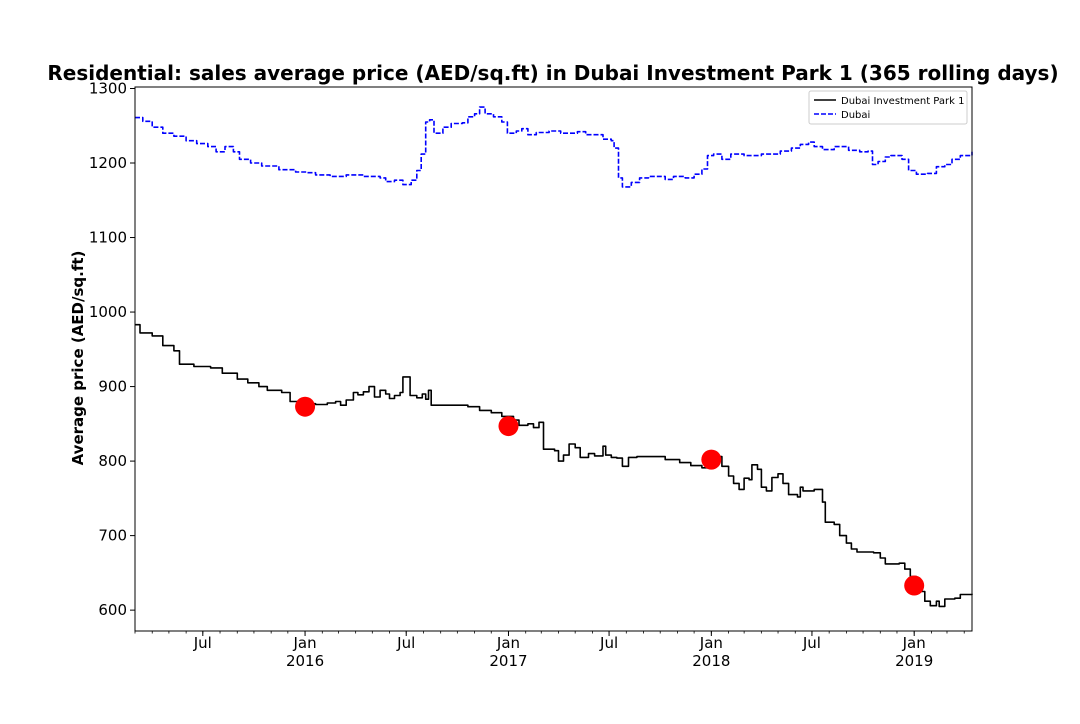  I want to click on y-tick-label: 900, so click(112, 387).